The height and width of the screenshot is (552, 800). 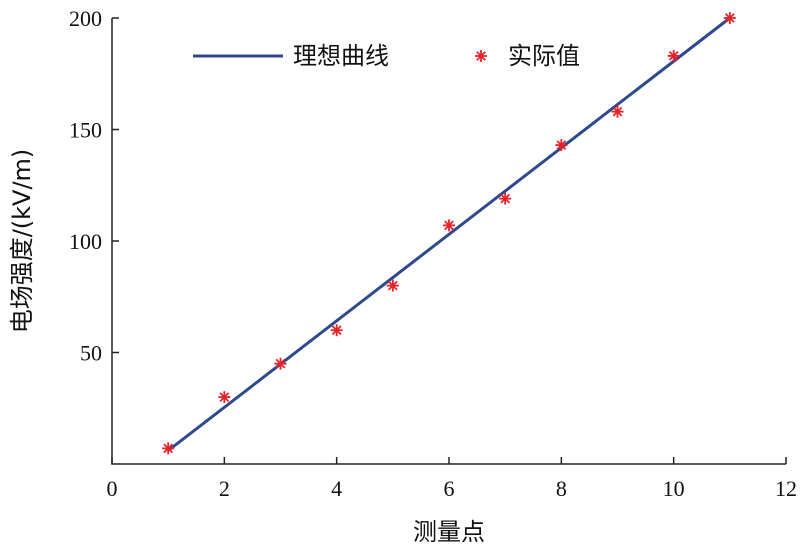 I want to click on x-axis-ticks: 0 2 4 6 8 10 12, so click(x=452, y=479).